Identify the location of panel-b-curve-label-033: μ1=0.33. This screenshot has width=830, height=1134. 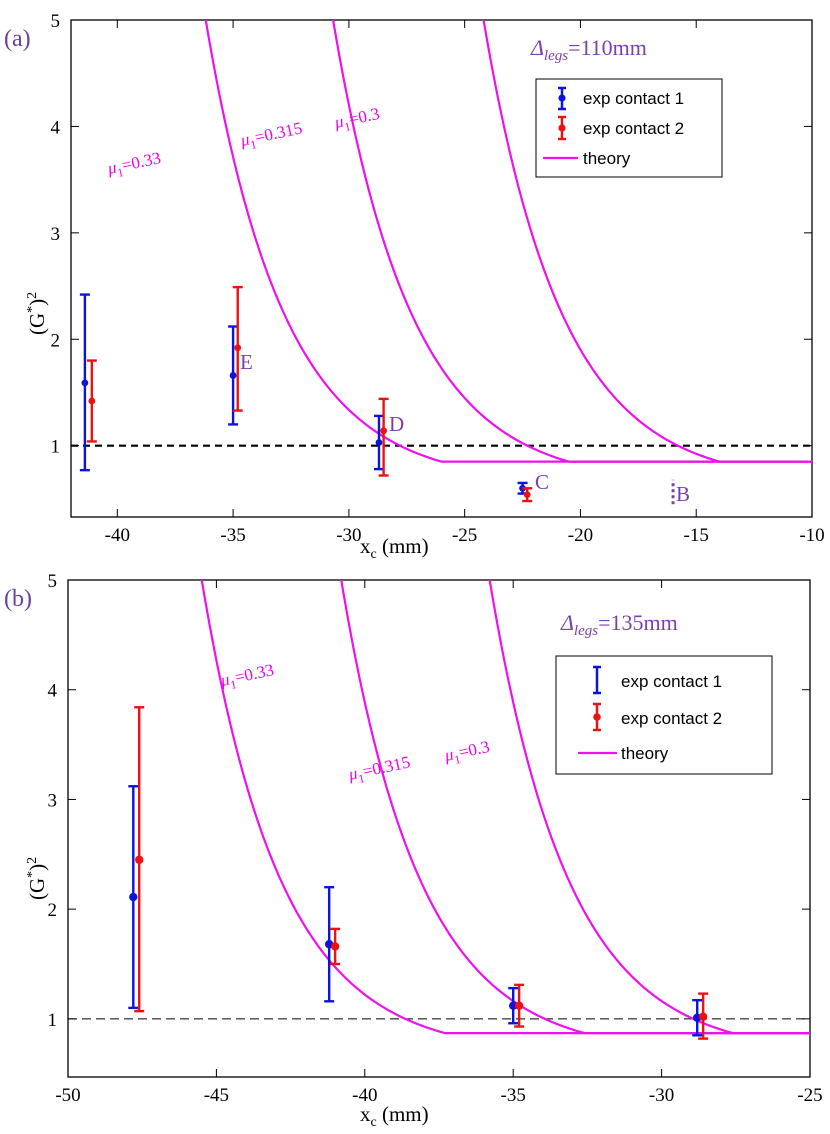
(247, 677).